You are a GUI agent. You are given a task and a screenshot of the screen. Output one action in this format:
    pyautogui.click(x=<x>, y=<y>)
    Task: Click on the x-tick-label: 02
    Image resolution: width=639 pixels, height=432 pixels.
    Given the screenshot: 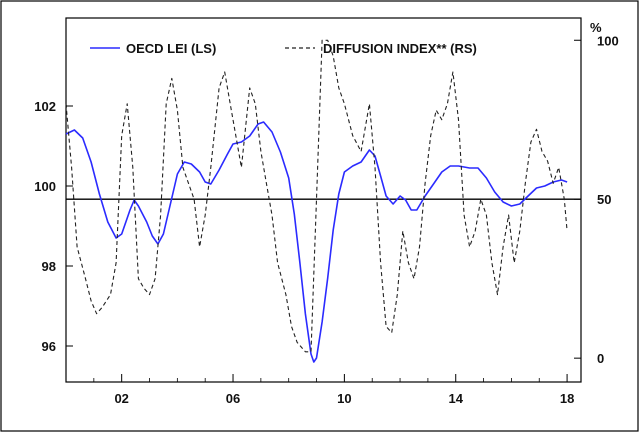 What is the action you would take?
    pyautogui.click(x=121, y=398)
    